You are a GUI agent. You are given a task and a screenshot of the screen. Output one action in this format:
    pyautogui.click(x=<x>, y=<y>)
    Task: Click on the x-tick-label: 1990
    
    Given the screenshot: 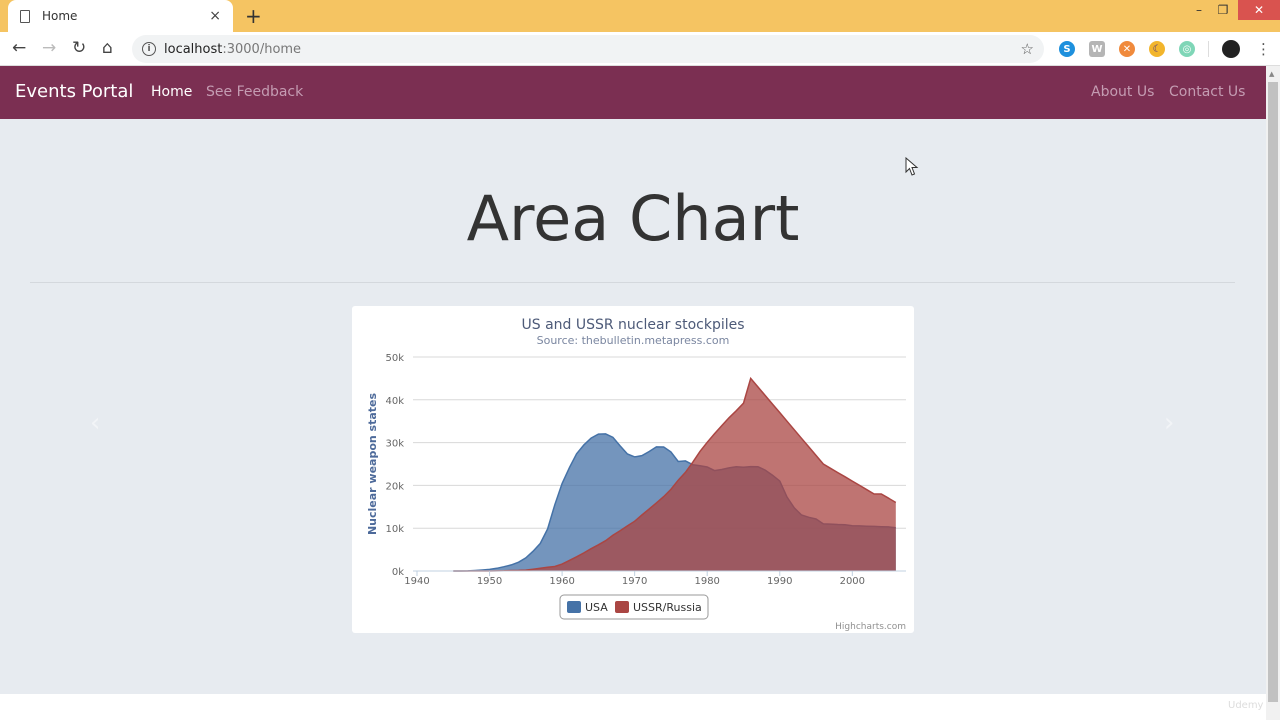 What is the action you would take?
    pyautogui.click(x=779, y=581)
    